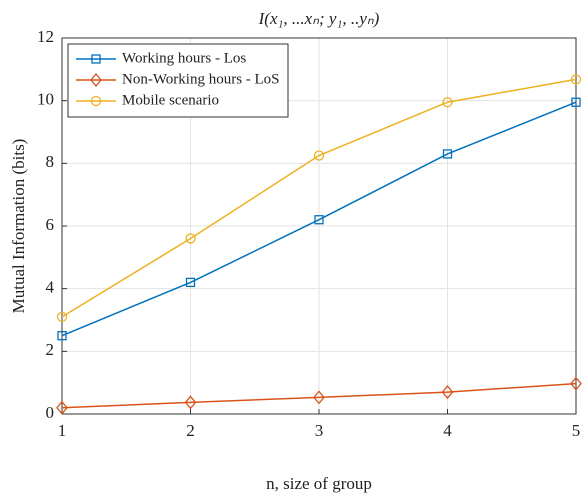  I want to click on legend-label: Non-Working hours - LoS, so click(201, 79).